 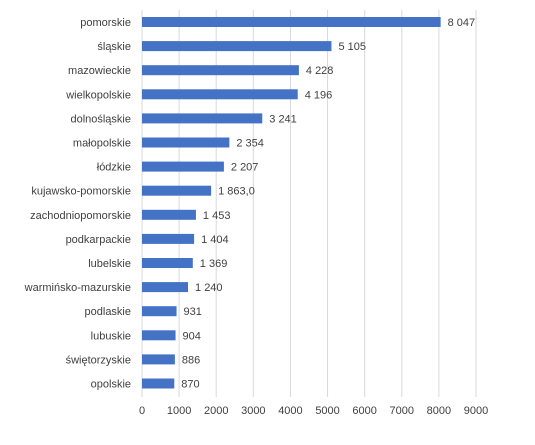 What do you see at coordinates (250, 144) in the screenshot?
I see `value-label: 2 354` at bounding box center [250, 144].